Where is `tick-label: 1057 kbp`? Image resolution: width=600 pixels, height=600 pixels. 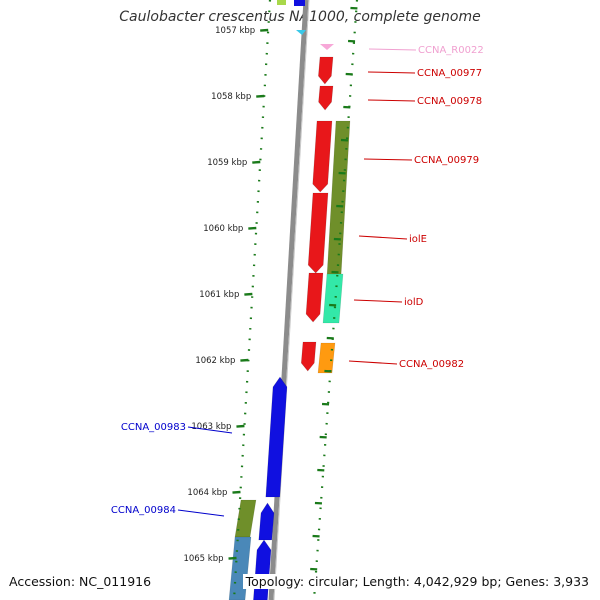 tick-label: 1057 kbp is located at coordinates (235, 31).